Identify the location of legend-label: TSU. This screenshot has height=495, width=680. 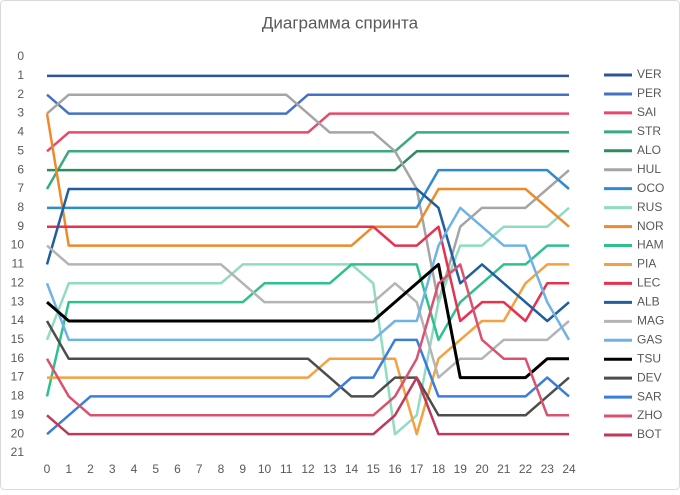
(649, 358).